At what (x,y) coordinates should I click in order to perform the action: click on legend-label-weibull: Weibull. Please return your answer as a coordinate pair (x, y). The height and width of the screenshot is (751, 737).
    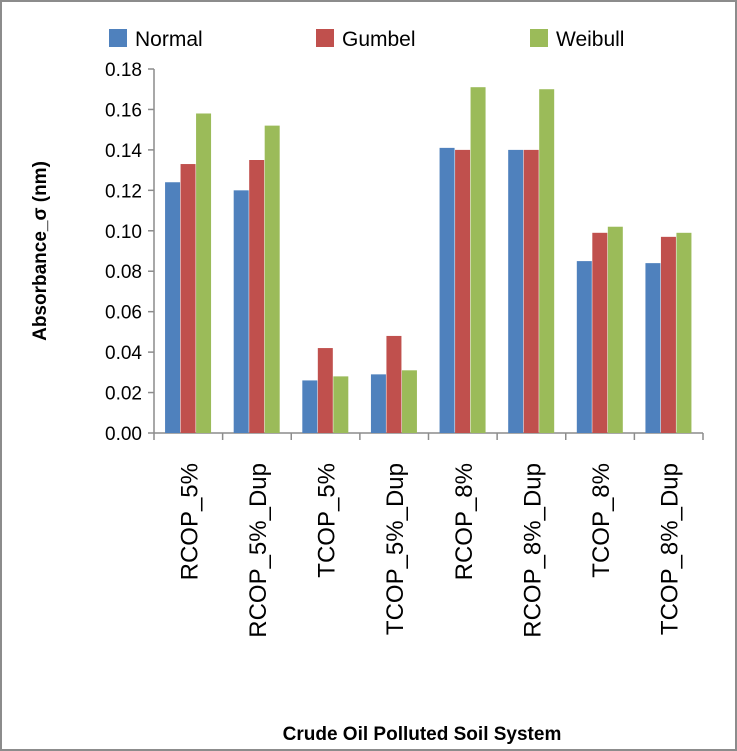
    Looking at the image, I should click on (590, 39).